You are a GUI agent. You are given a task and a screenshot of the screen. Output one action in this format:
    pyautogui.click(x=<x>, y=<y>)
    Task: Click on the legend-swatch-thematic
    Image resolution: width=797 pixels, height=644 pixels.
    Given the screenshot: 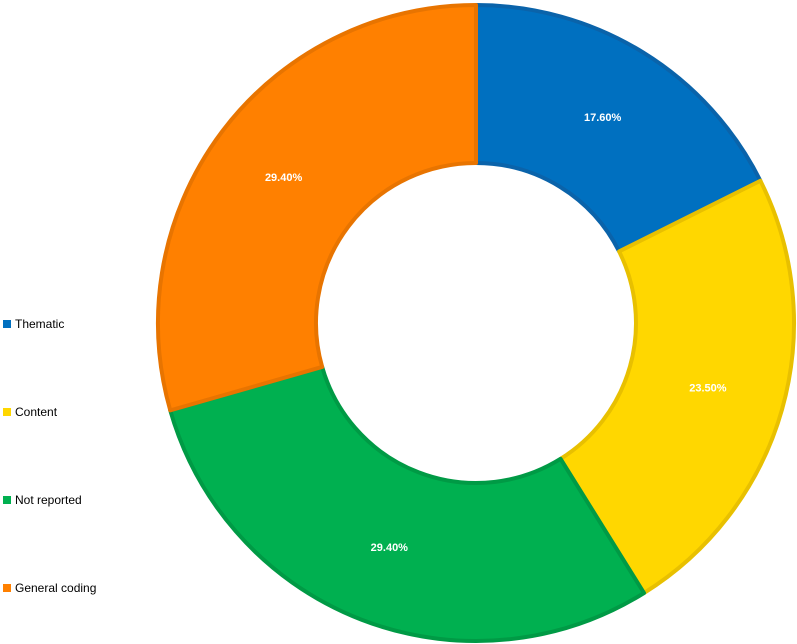 What is the action you would take?
    pyautogui.click(x=7, y=324)
    